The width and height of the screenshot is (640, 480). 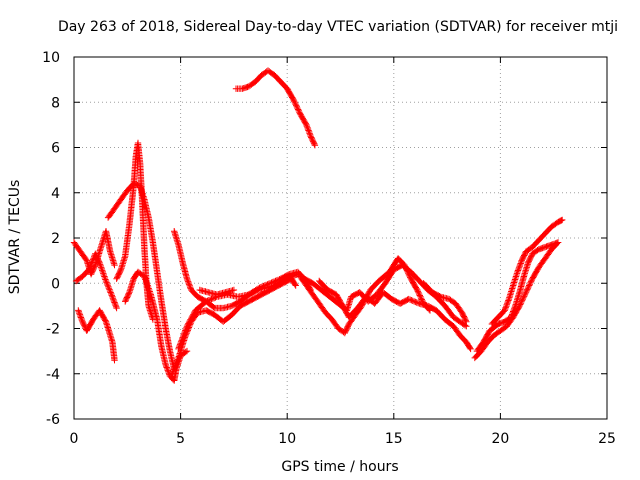 I want to click on x-tick-label: 0, so click(x=74, y=439).